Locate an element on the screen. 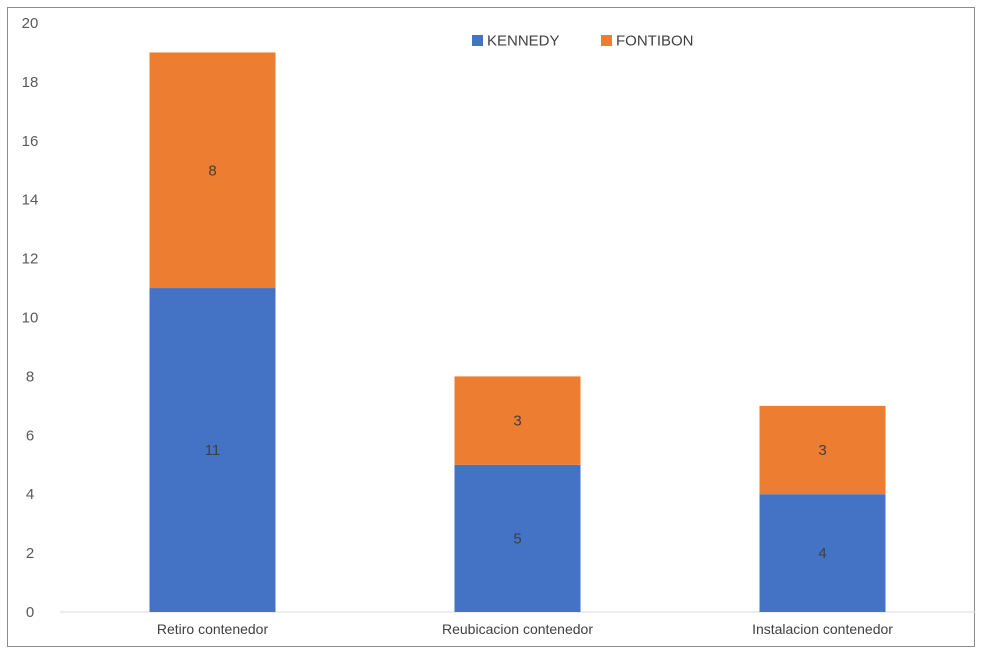 The image size is (984, 652). y-tick-label: 10 is located at coordinates (30, 318).